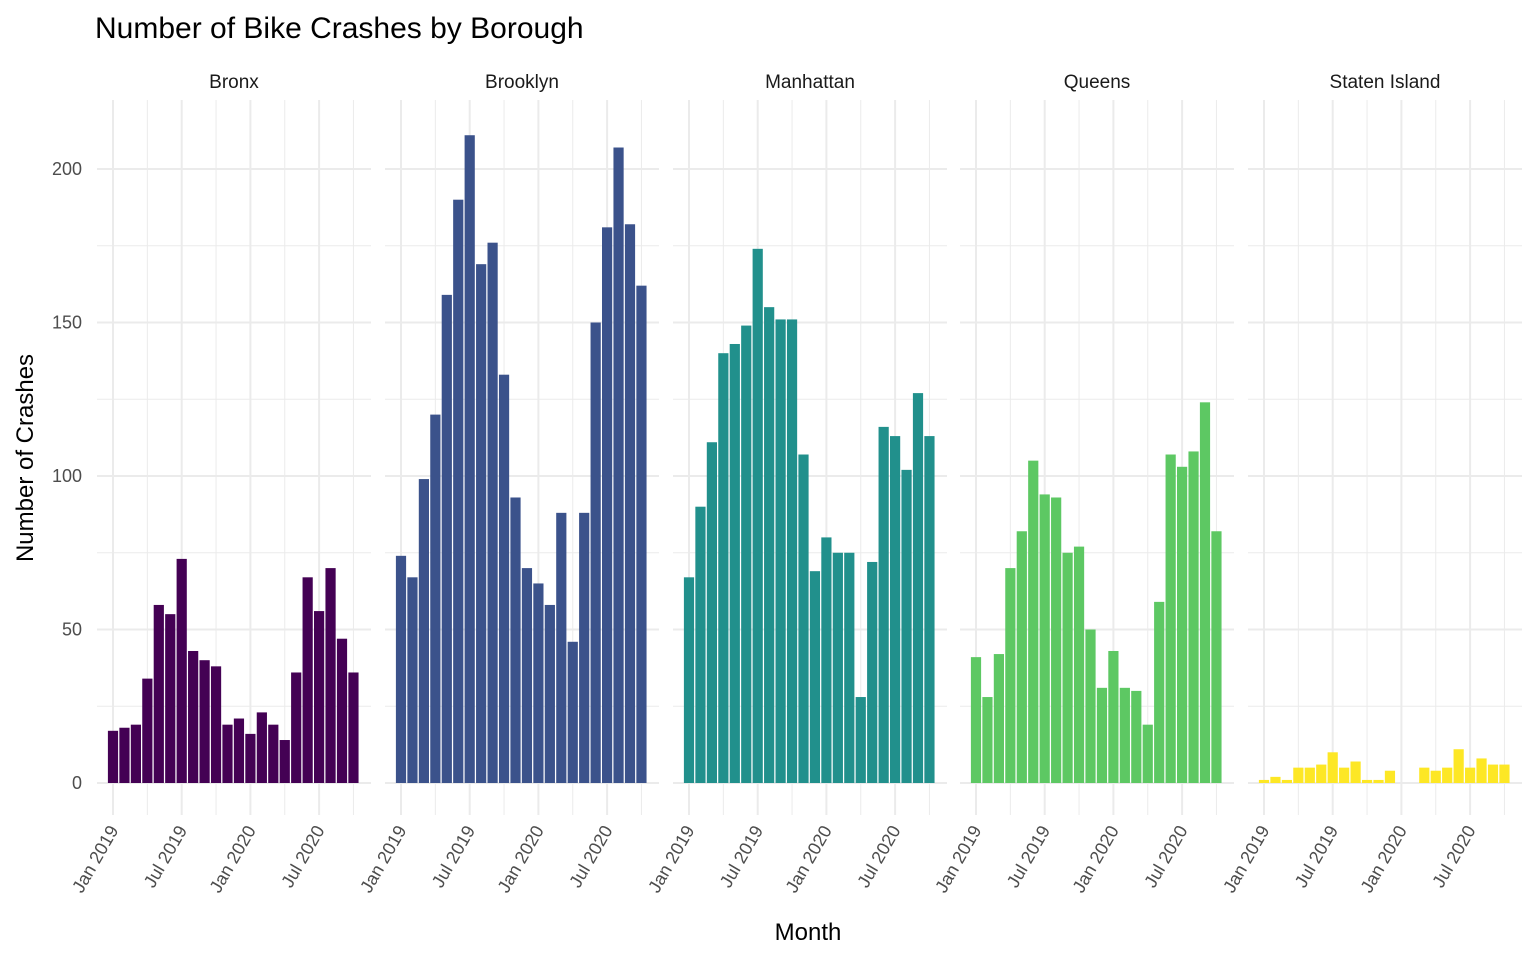  I want to click on y-tick-label: 50, so click(72, 630).